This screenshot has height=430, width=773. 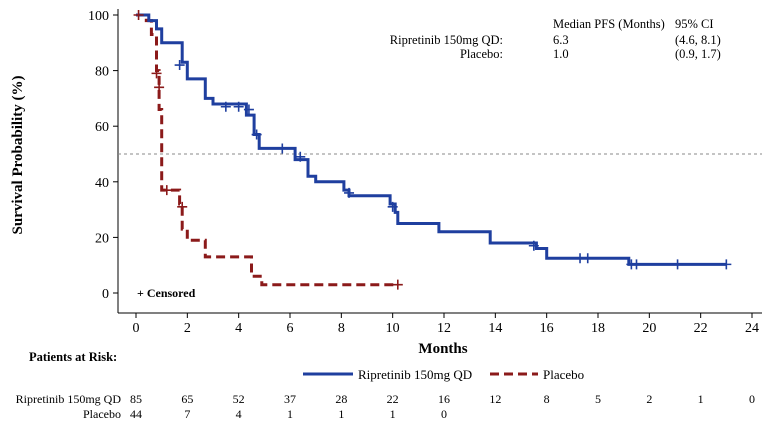 What do you see at coordinates (393, 399) in the screenshot?
I see `risk-count: 22` at bounding box center [393, 399].